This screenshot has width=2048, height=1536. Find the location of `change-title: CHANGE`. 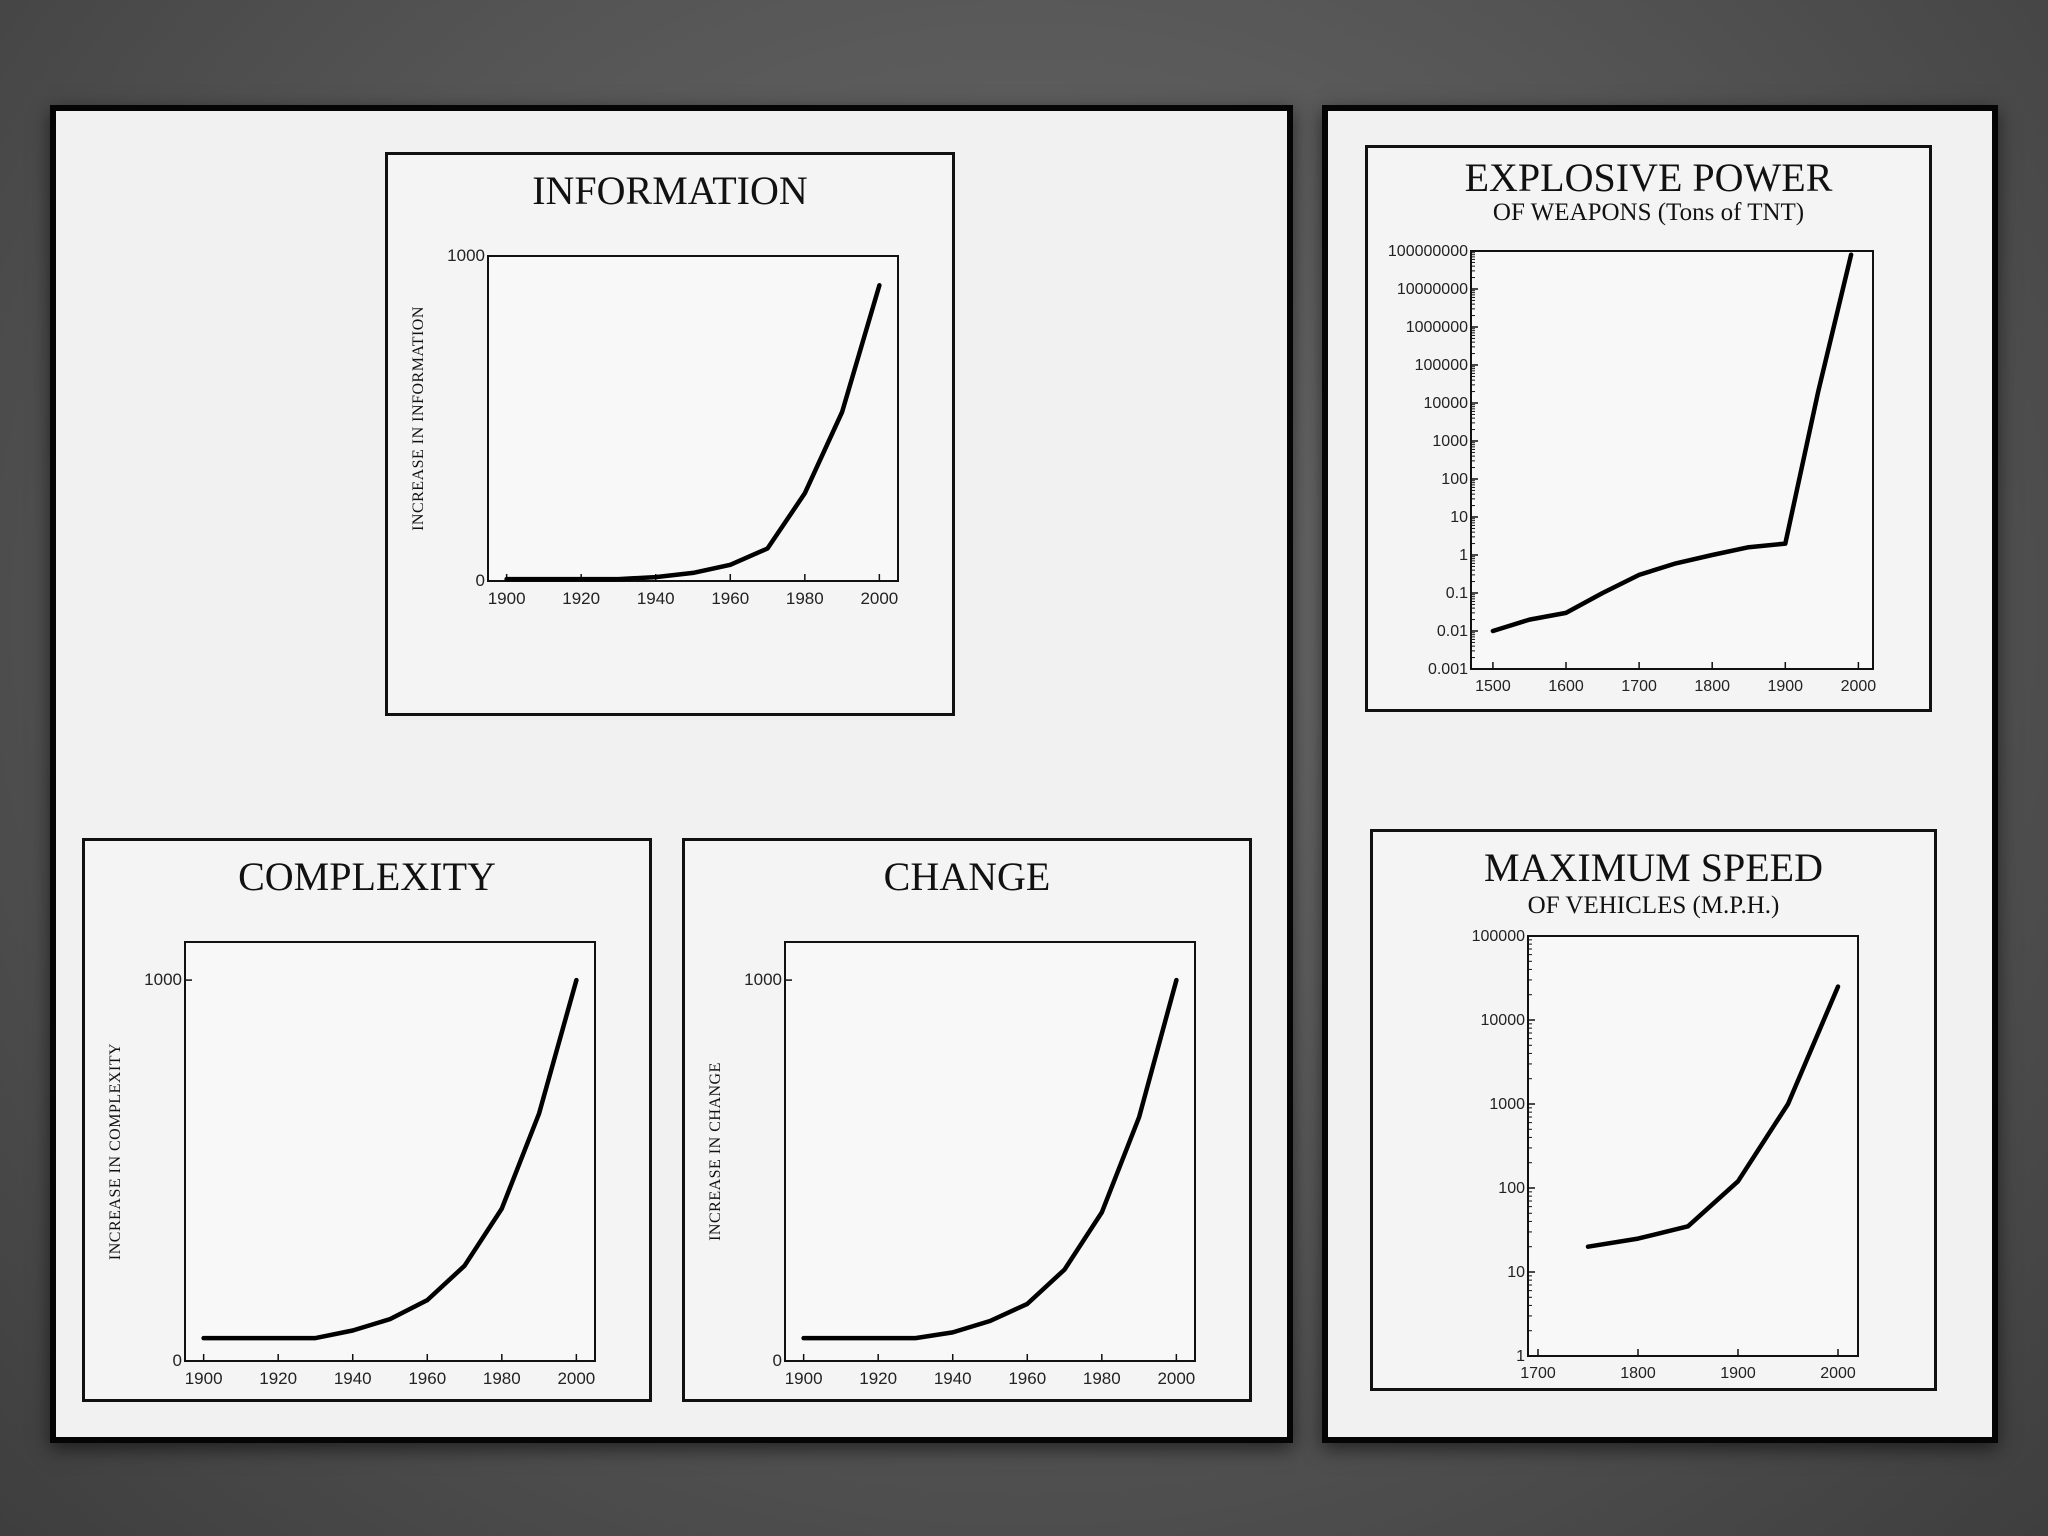

change-title: CHANGE is located at coordinates (967, 876).